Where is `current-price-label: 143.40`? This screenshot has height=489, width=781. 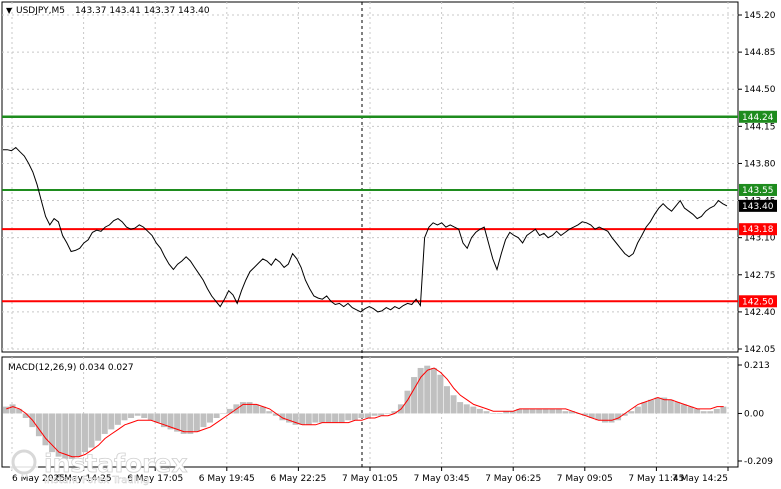 current-price-label: 143.40 is located at coordinates (758, 207).